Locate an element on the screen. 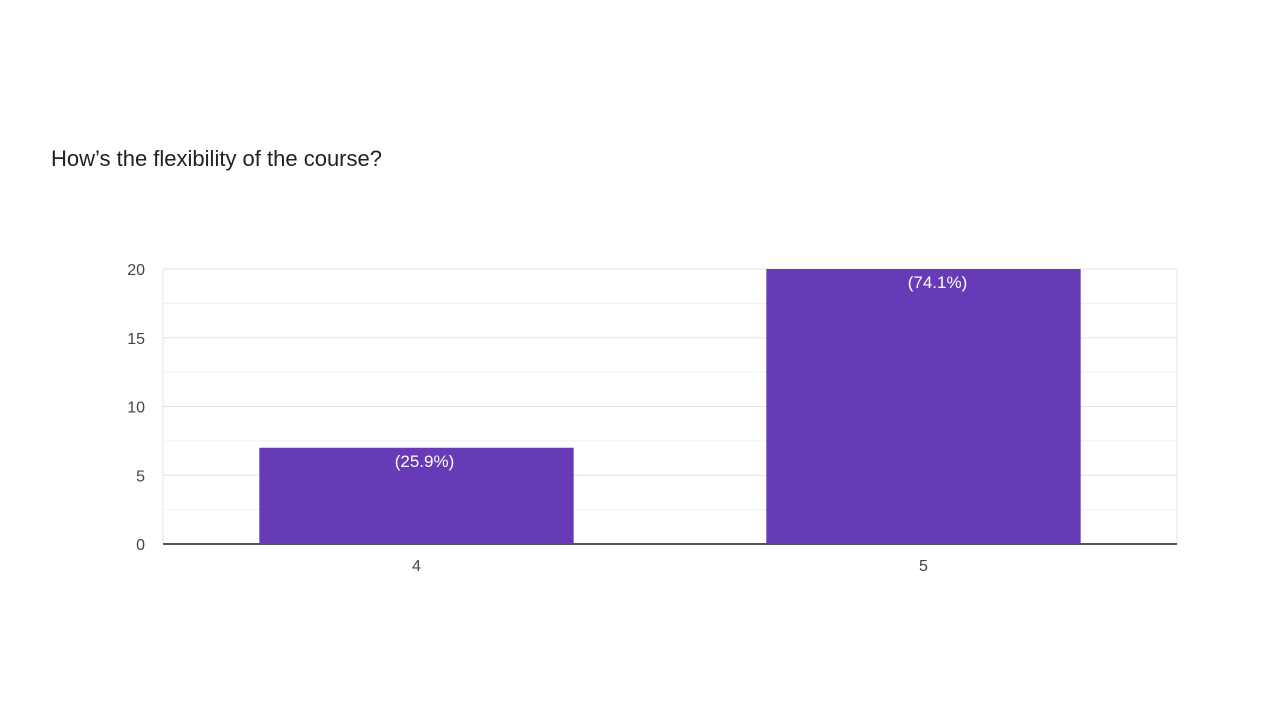  y-tick-label: 20 is located at coordinates (136, 270).